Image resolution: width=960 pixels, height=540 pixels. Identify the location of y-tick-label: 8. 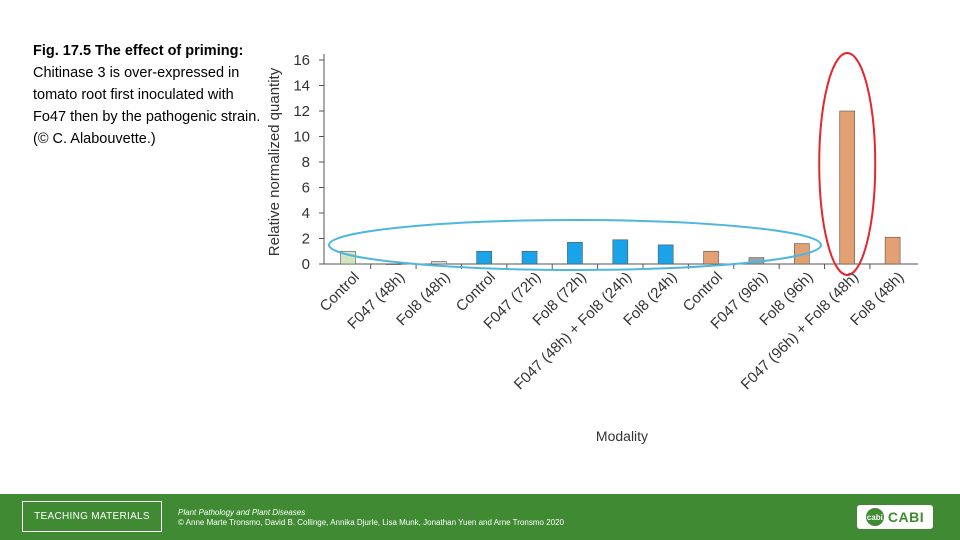
(306, 162).